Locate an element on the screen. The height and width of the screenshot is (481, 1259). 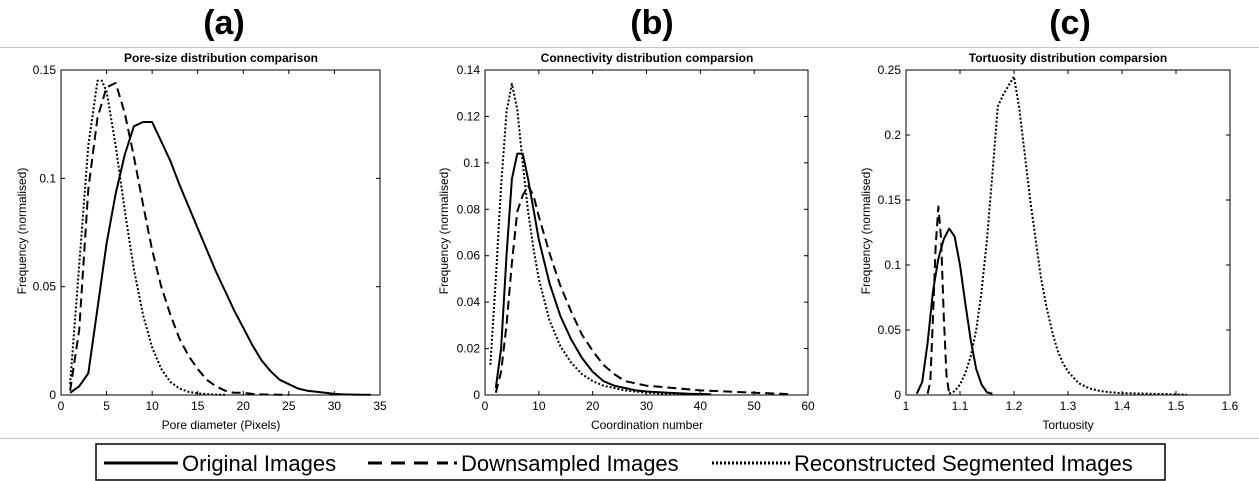
x-axis-label: Coordination number is located at coordinates (647, 425).